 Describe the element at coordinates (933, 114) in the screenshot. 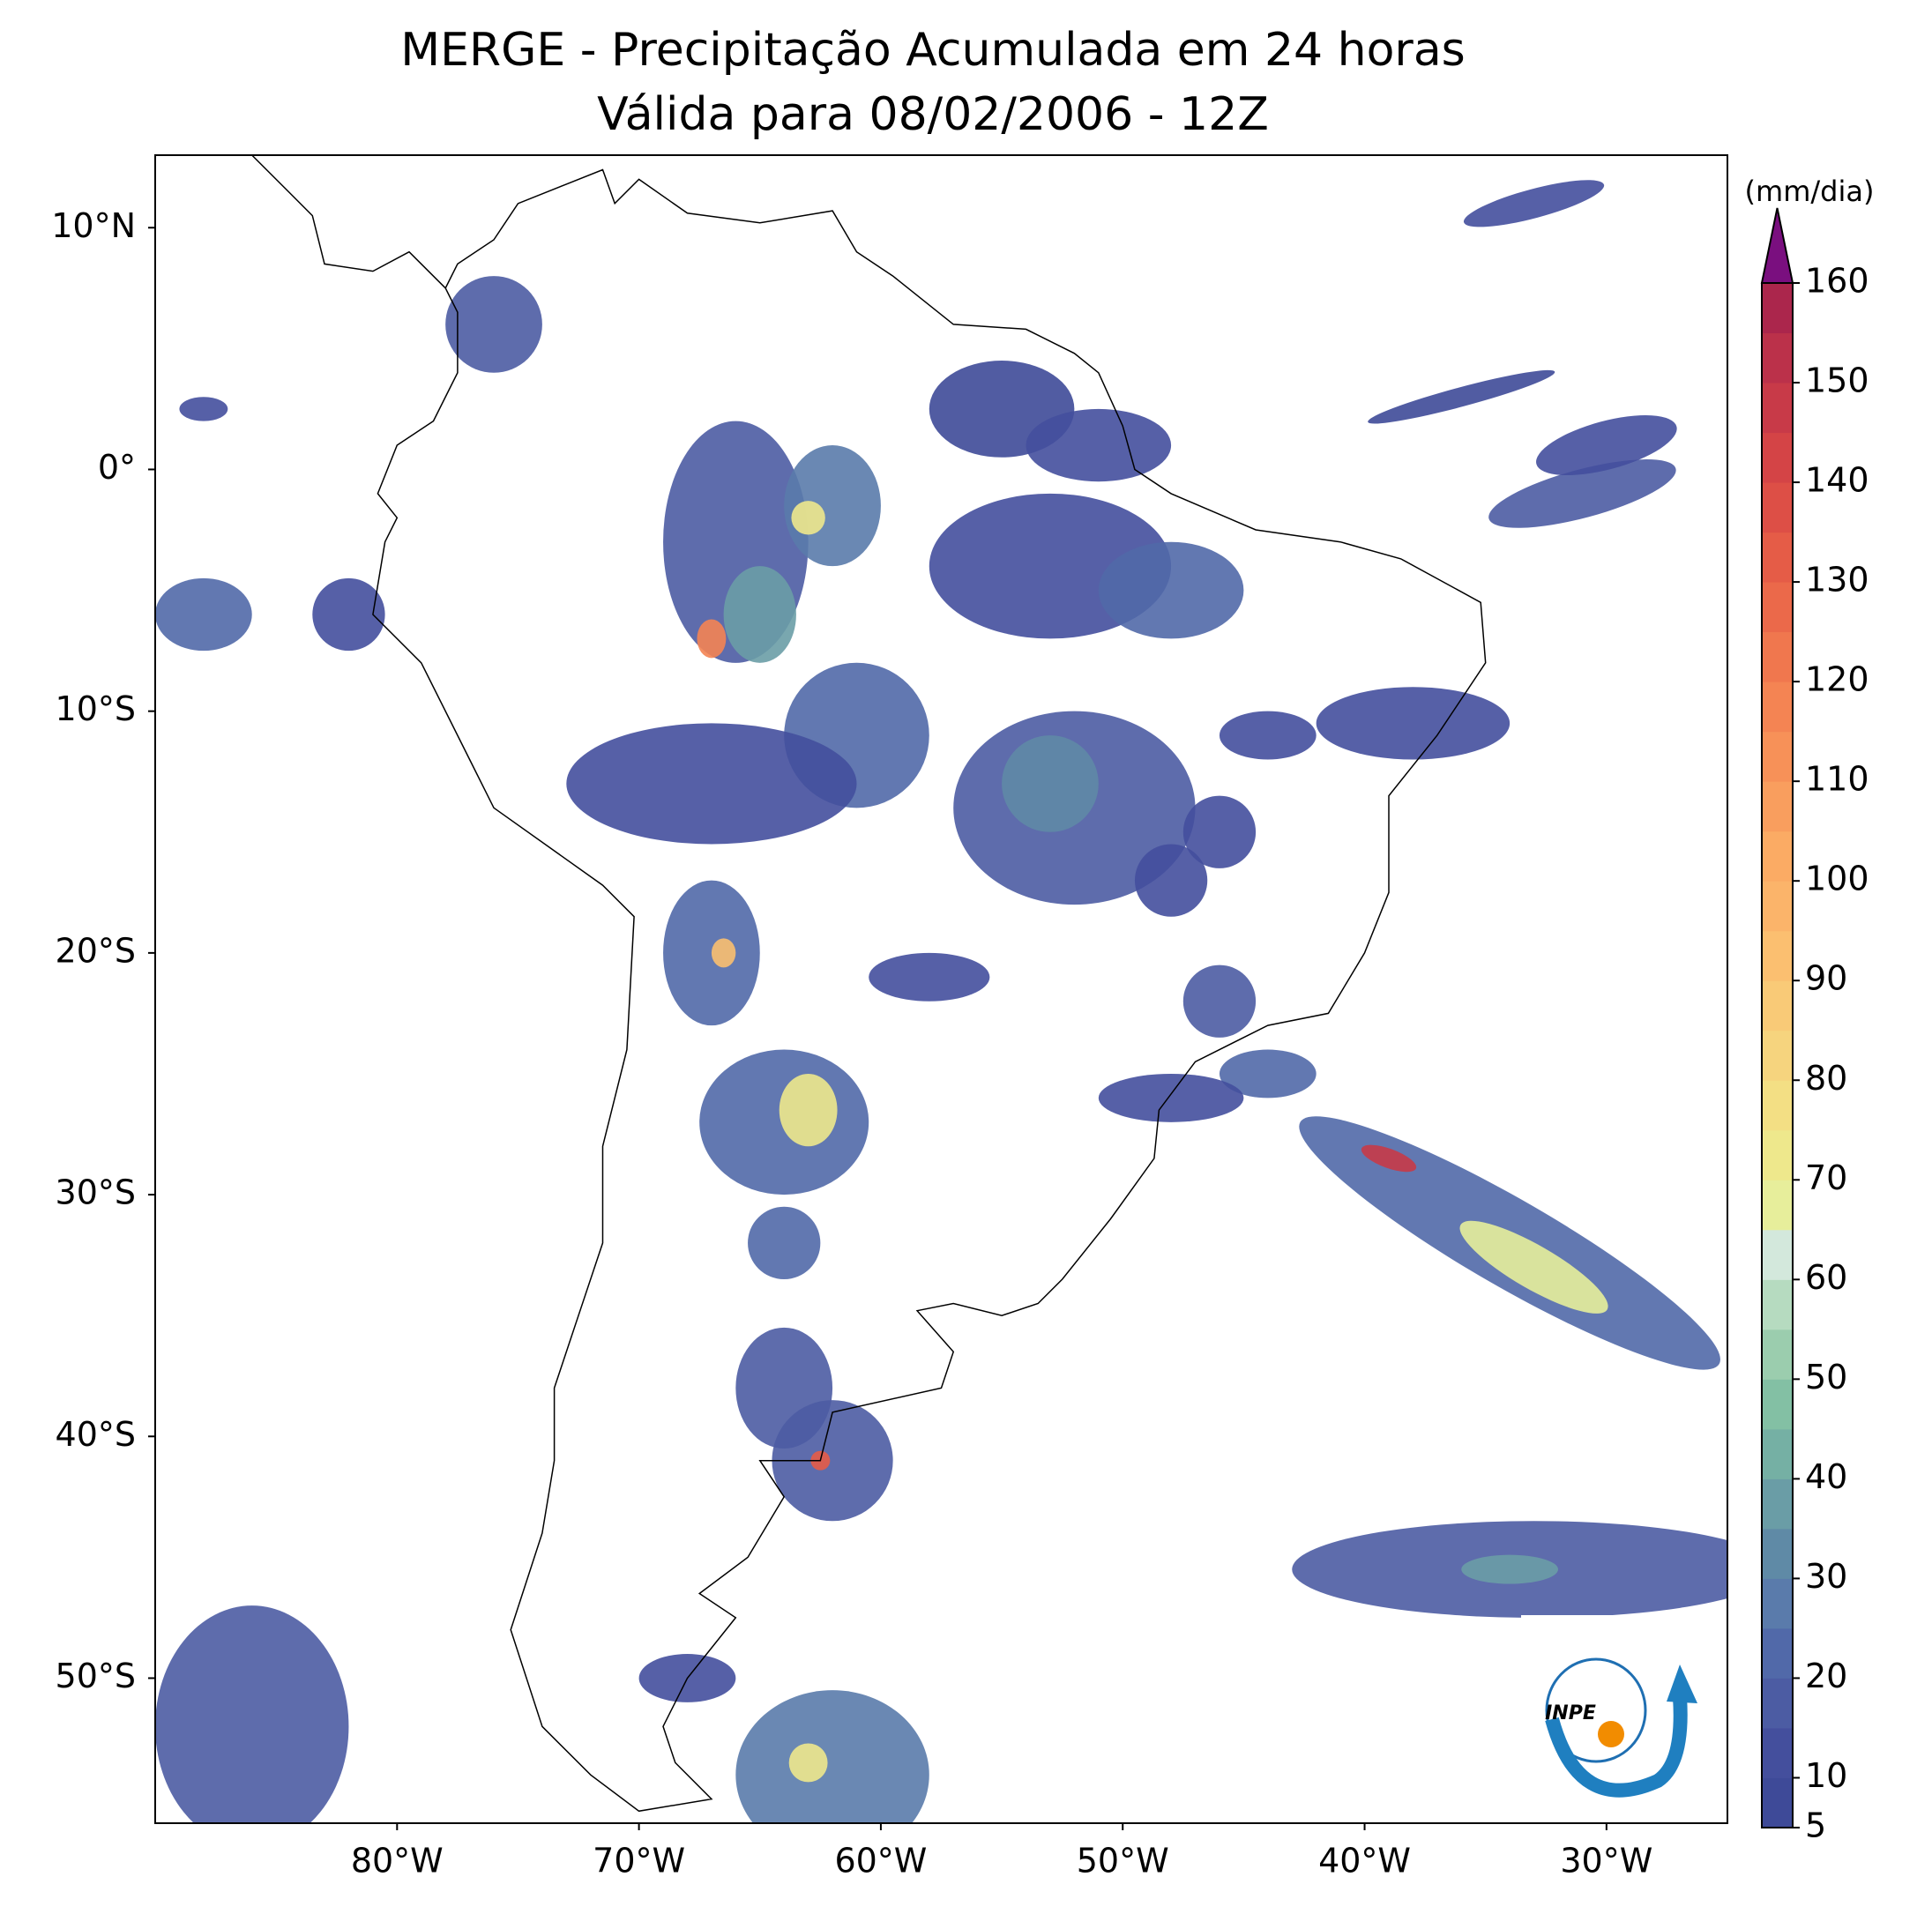

I see `subtitle: Válida para 08/02/2006 - 12Z` at that location.